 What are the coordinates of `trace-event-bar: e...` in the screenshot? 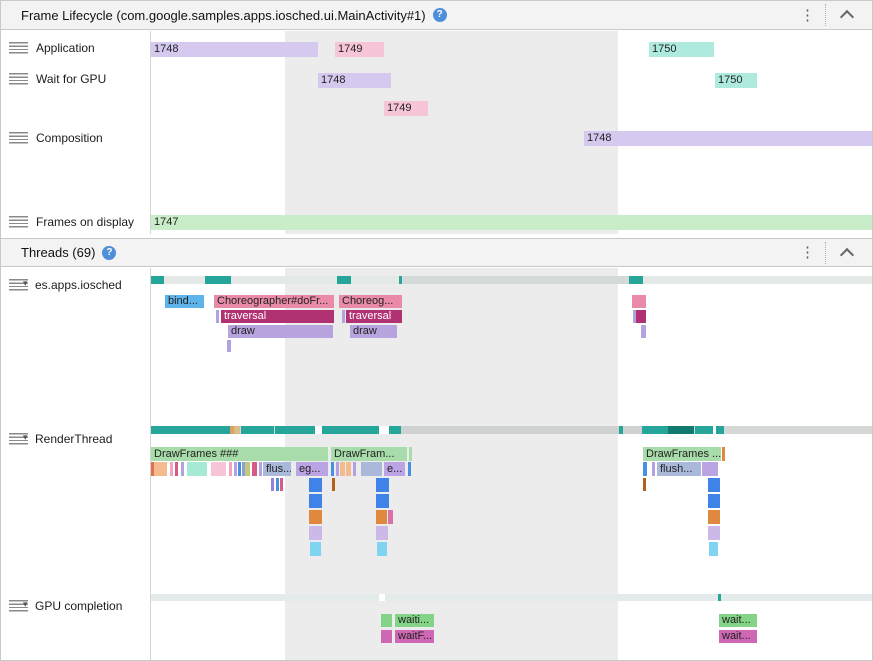 It's located at (394, 469).